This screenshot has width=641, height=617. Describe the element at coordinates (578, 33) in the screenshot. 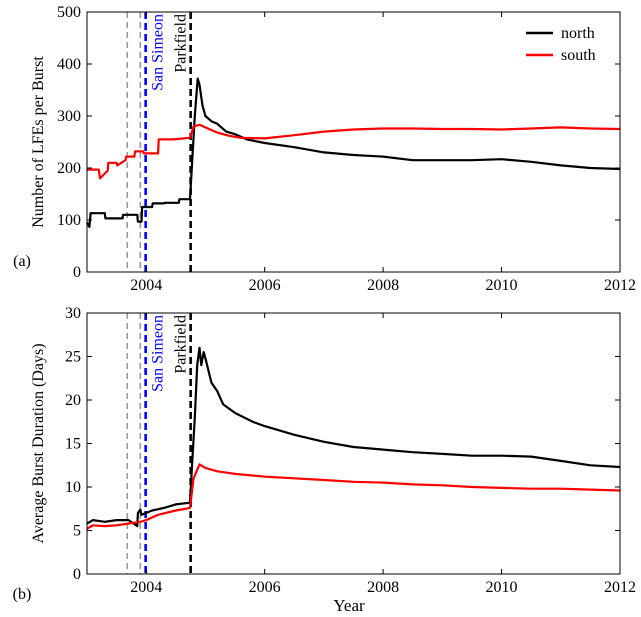

I see `legend-label-north: north` at that location.